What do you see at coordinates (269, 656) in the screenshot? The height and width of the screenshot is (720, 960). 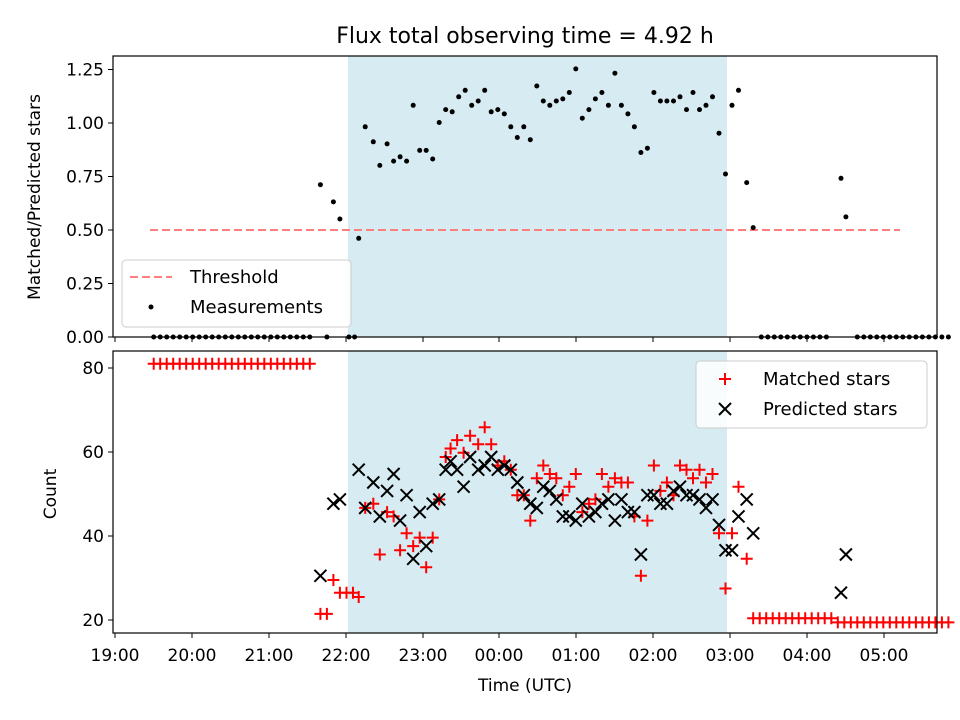 I see `x-tick-label: 21:00` at bounding box center [269, 656].